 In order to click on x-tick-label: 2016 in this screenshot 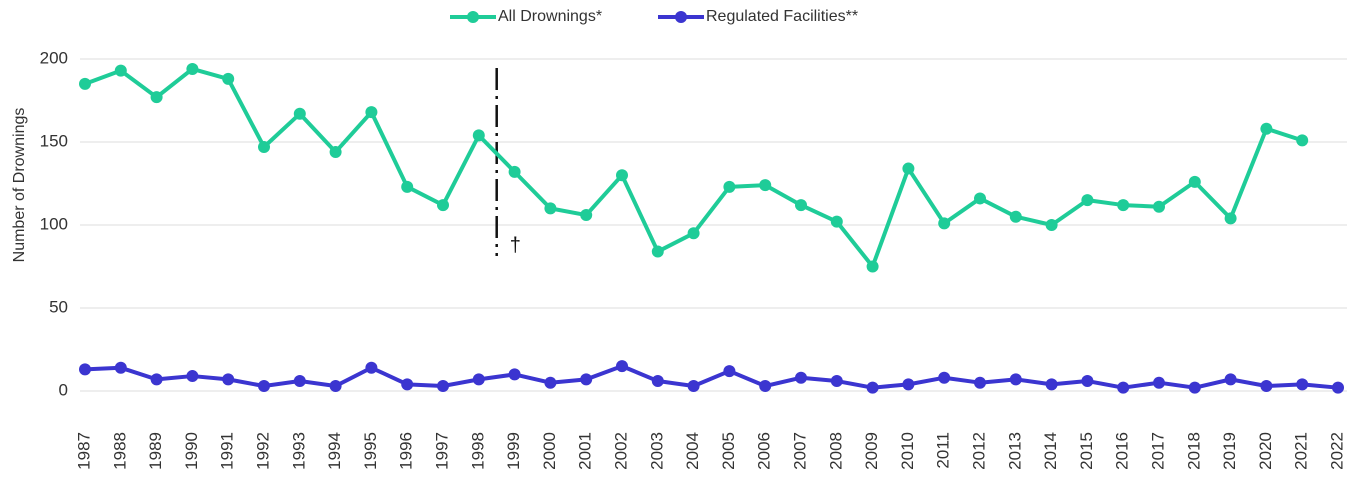, I will do `click(1122, 451)`.